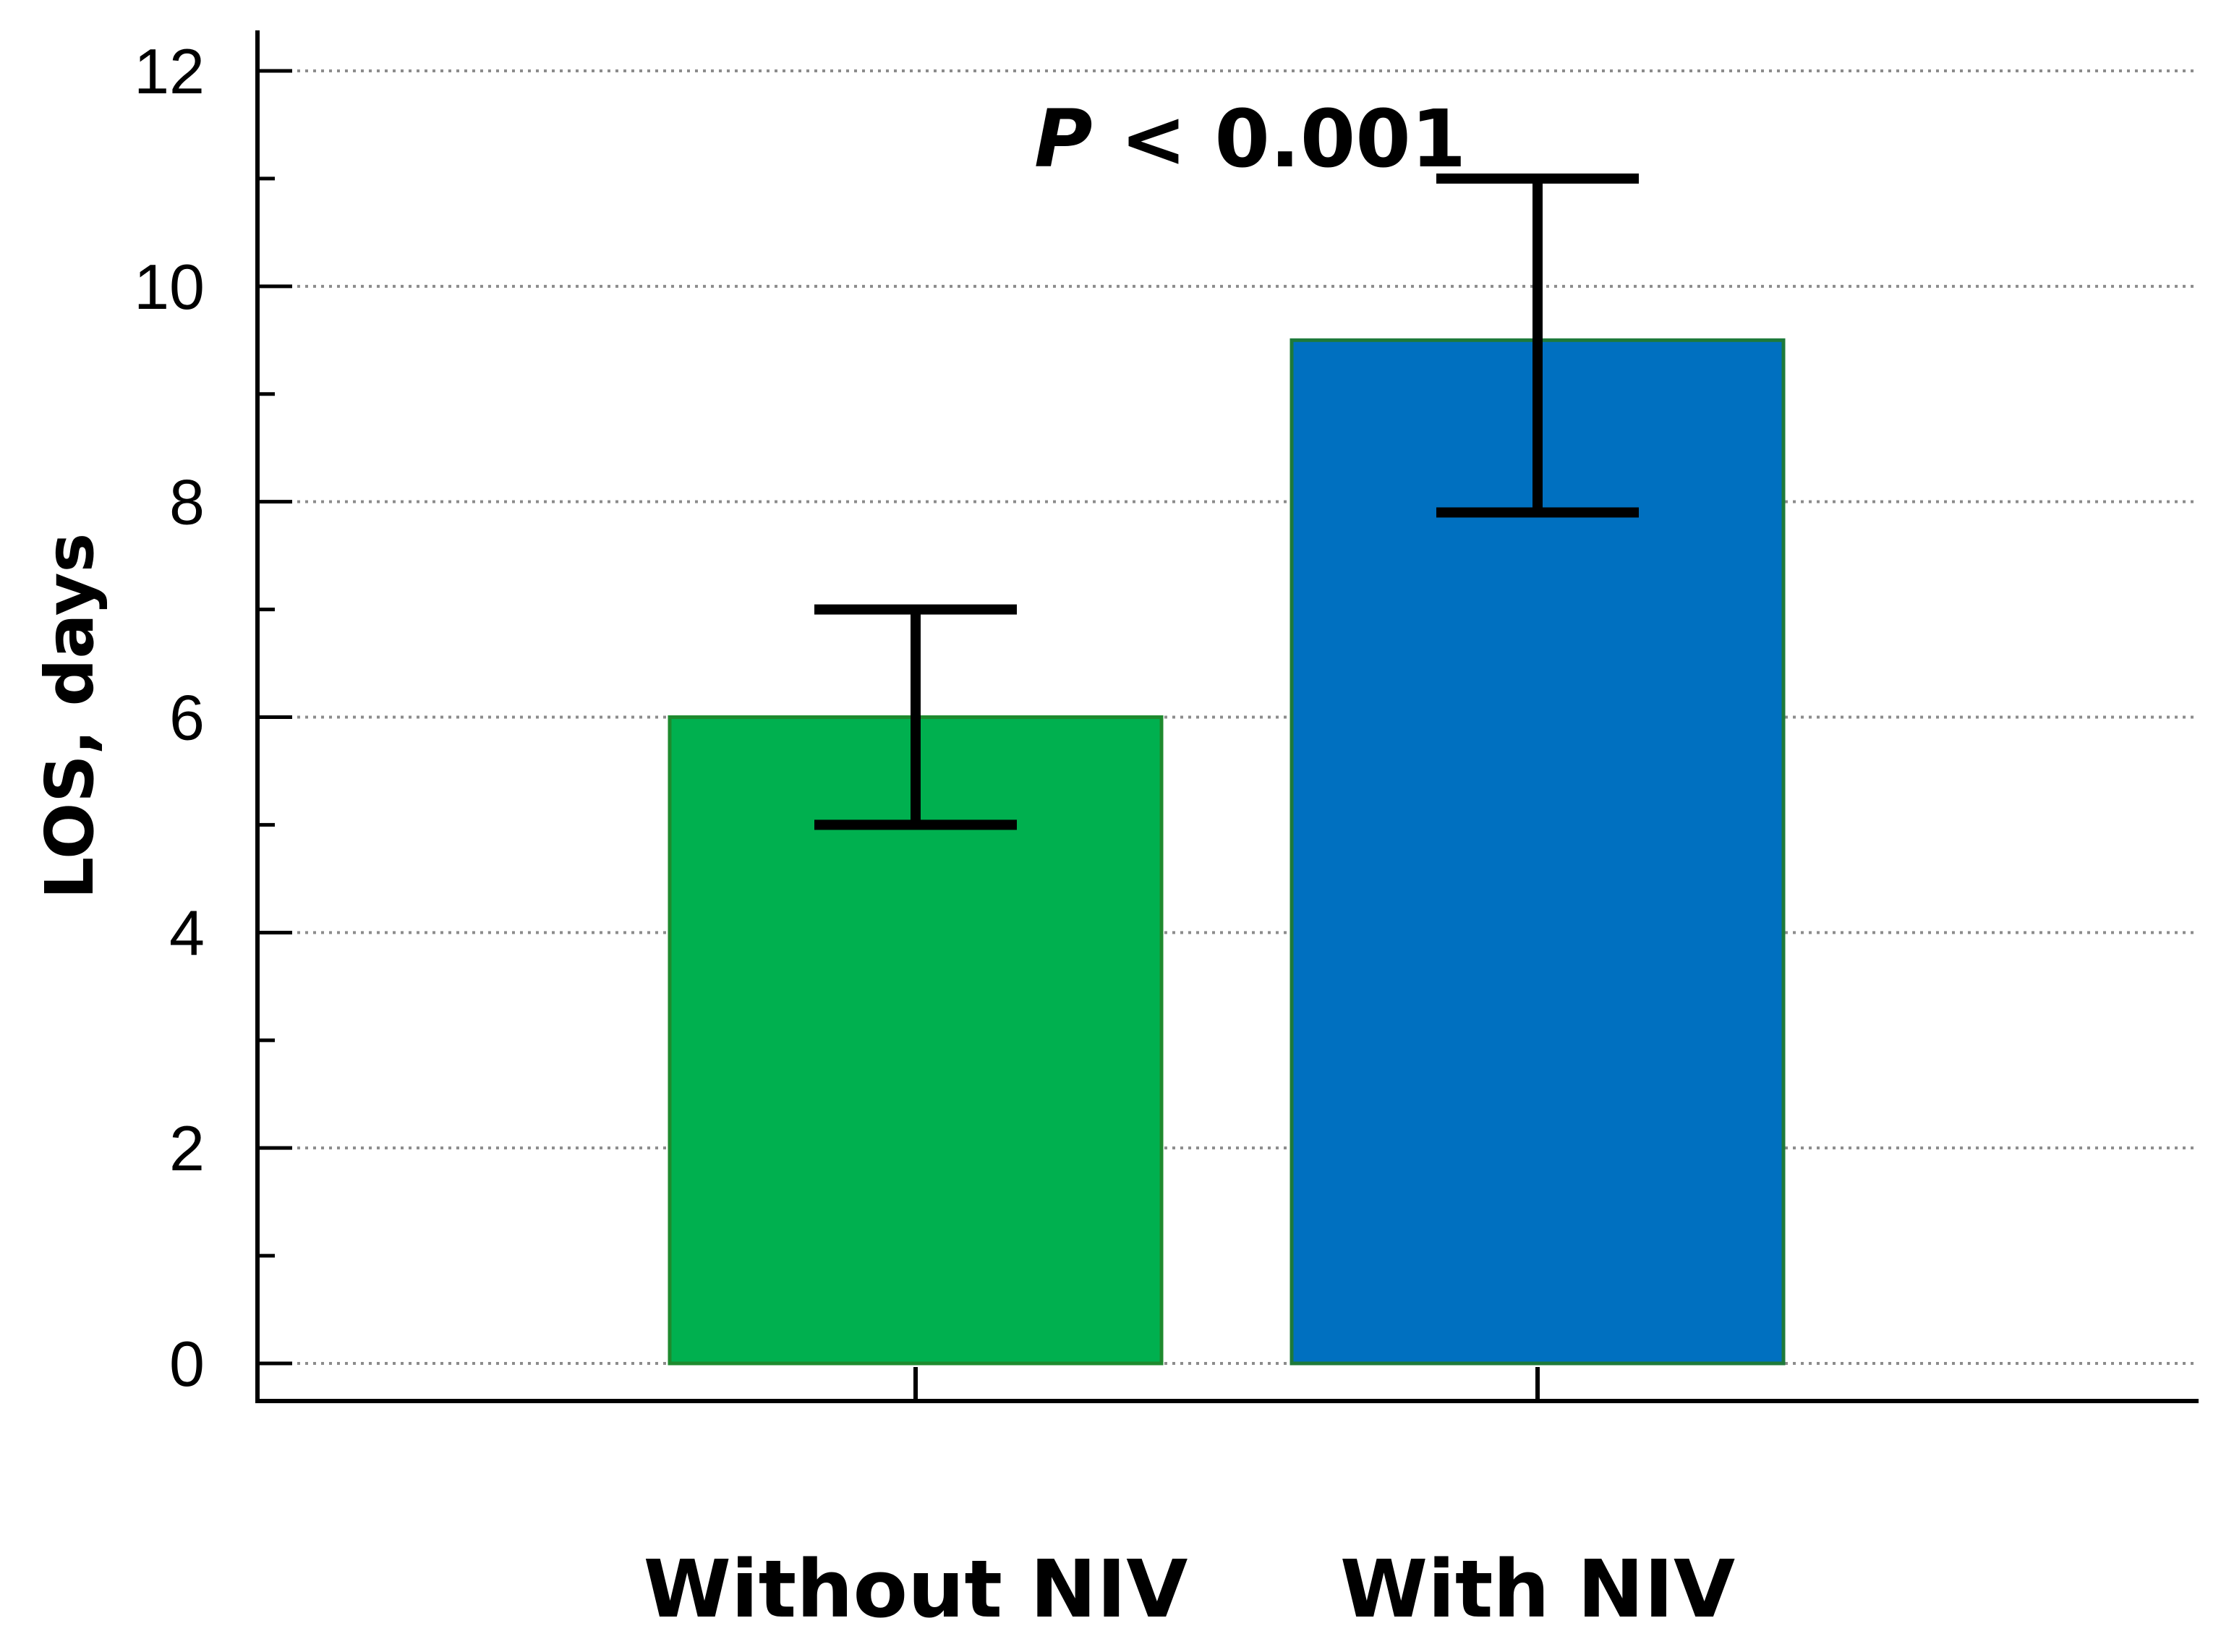 This screenshot has height=1652, width=2221. Describe the element at coordinates (1280, 139) in the screenshot. I see `p-value-text: < 0.001` at that location.